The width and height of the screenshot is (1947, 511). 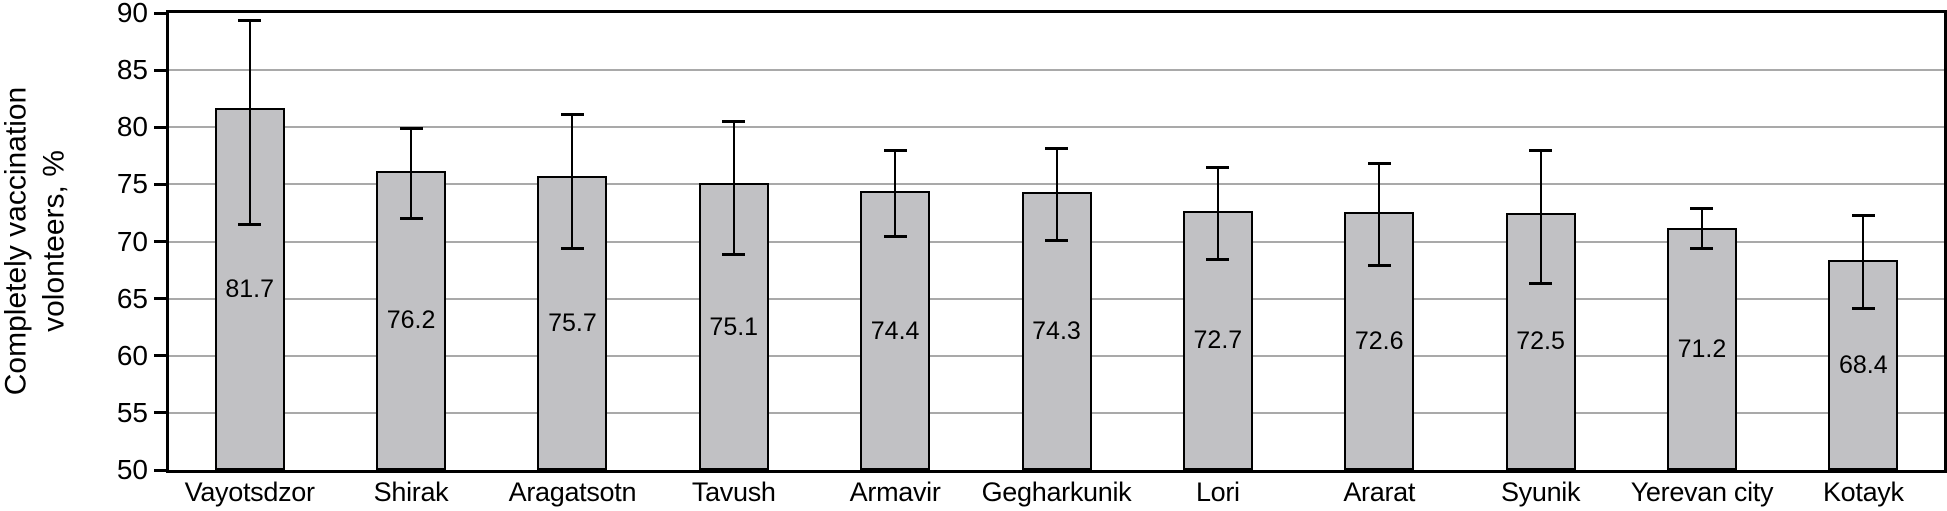 What do you see at coordinates (411, 173) in the screenshot?
I see `error-bar-line-shirak` at bounding box center [411, 173].